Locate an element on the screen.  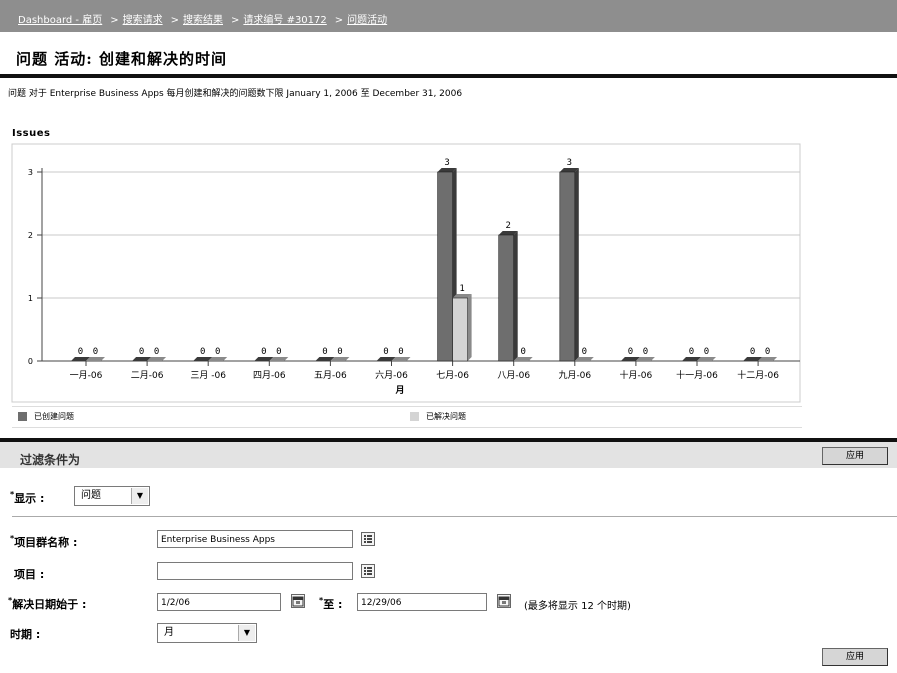
bar-side is located at coordinates (469, 327).